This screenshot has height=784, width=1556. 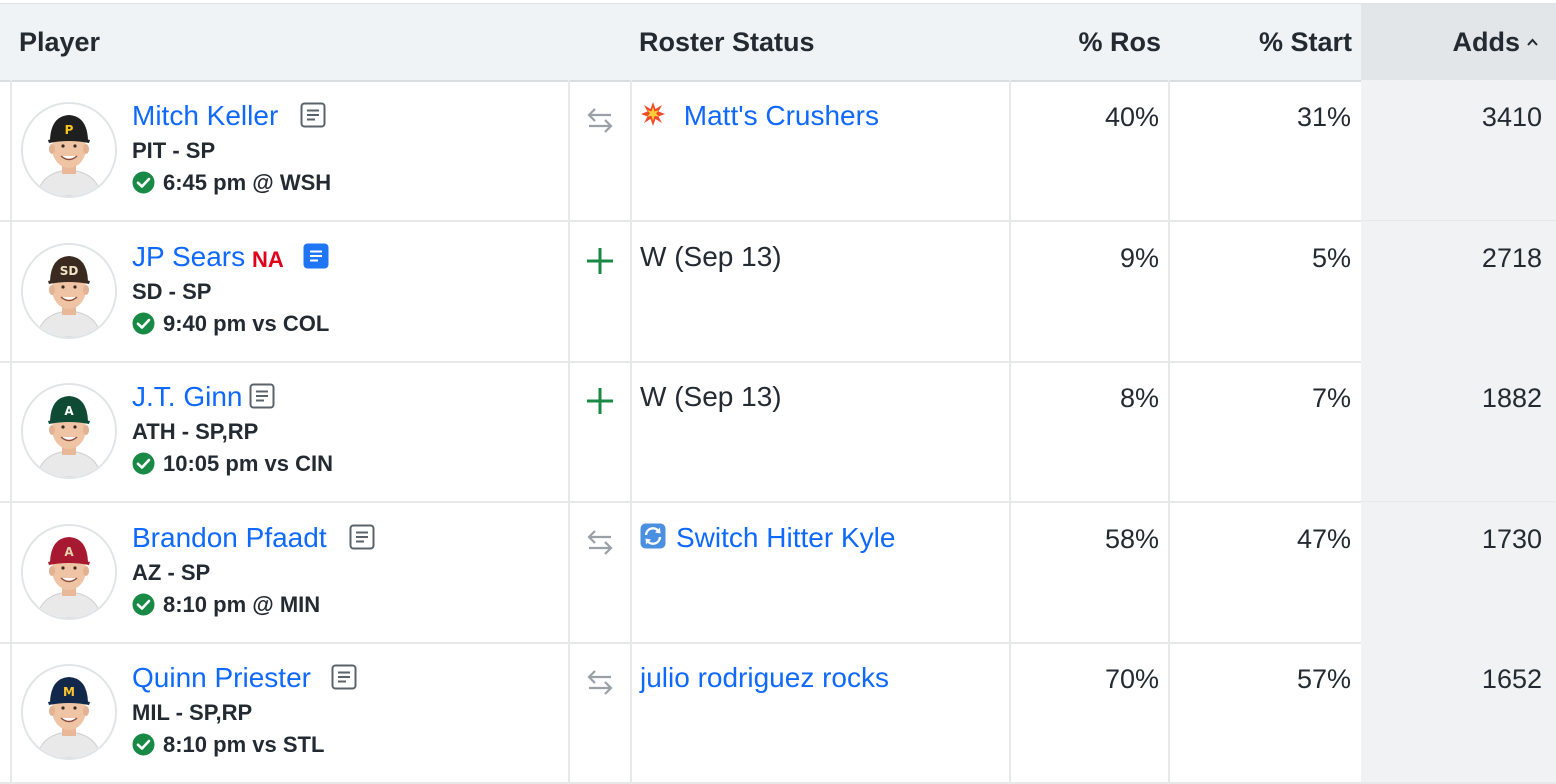 I want to click on pct-rostered: 9%, so click(x=1139, y=257).